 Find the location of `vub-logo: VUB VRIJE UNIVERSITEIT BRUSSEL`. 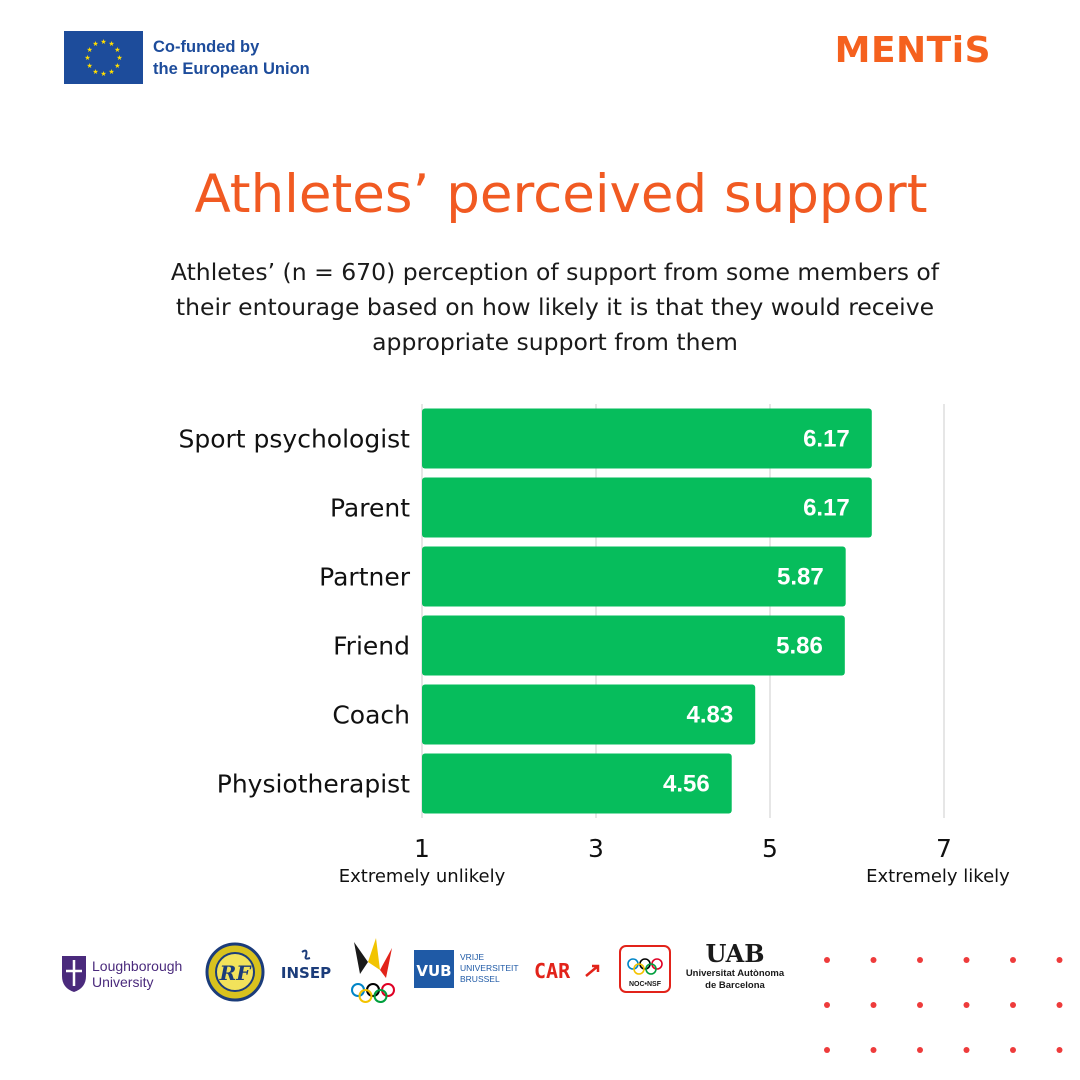

vub-logo: VUB VRIJE UNIVERSITEIT BRUSSEL is located at coordinates (469, 972).